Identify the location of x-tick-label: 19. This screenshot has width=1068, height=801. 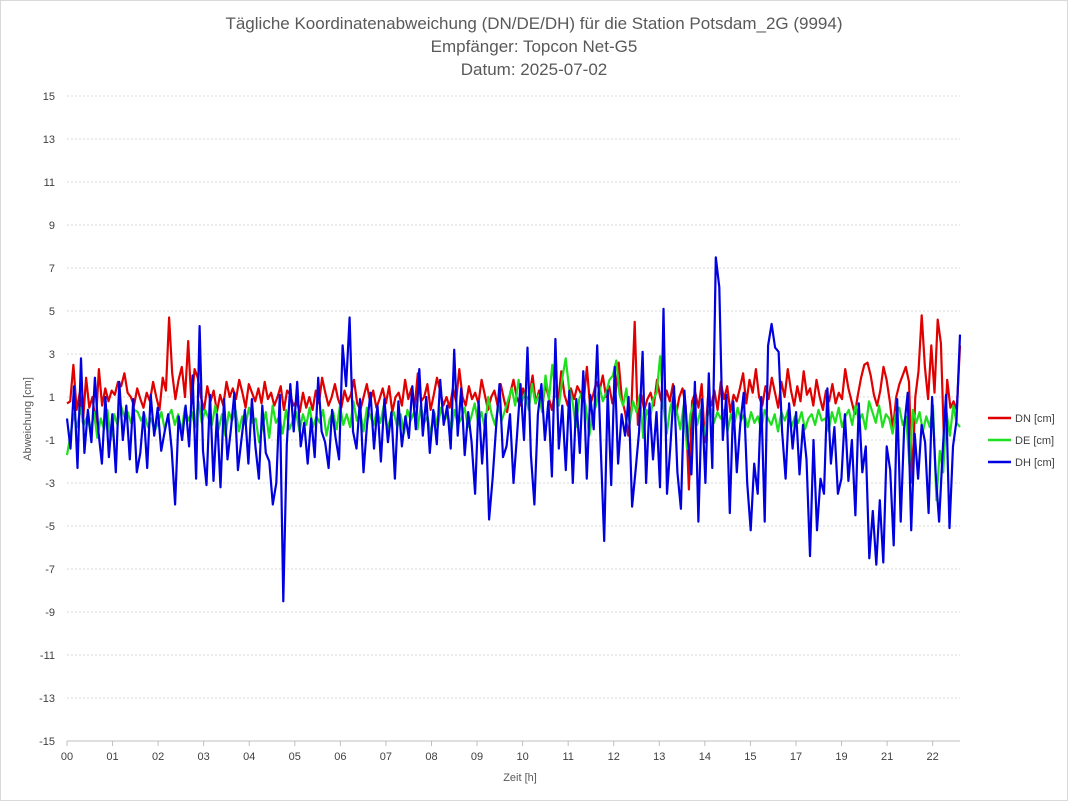
(841, 757).